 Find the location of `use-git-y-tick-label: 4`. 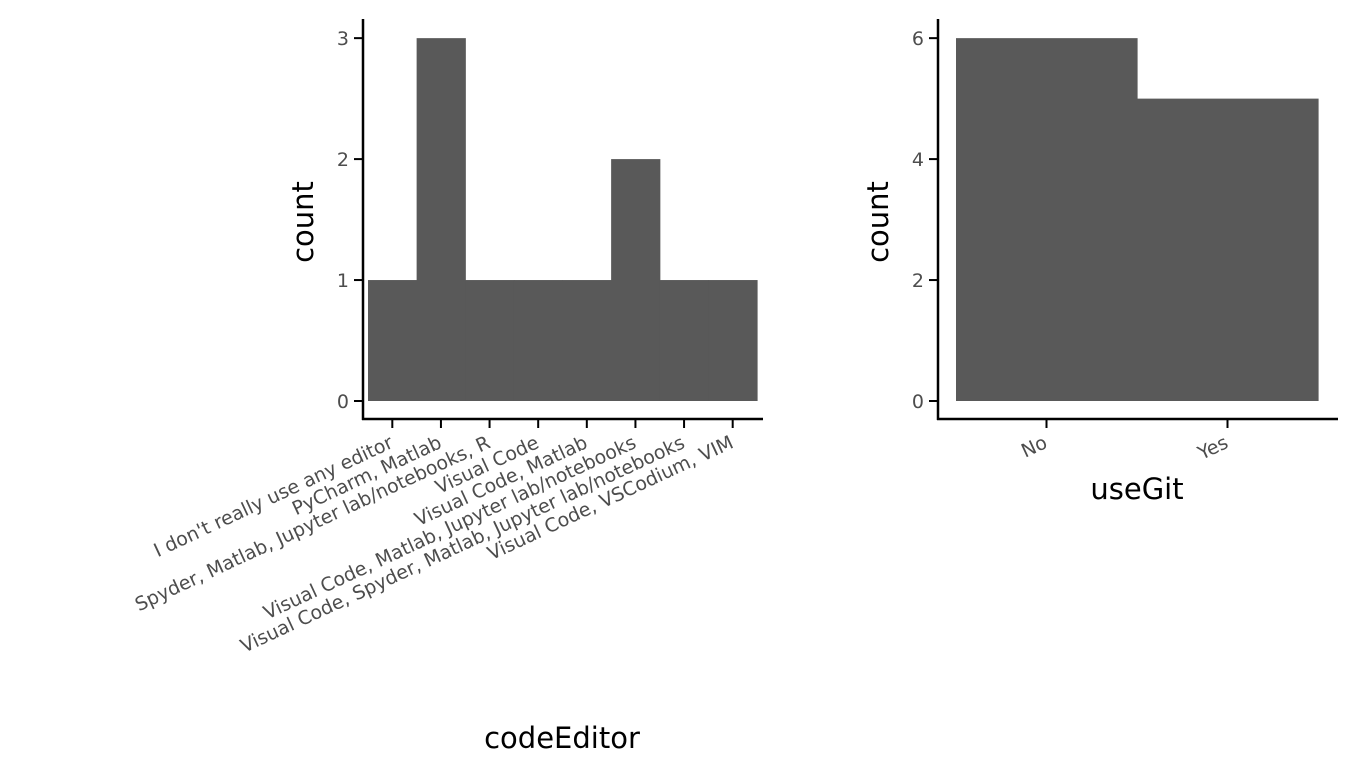

use-git-y-tick-label: 4 is located at coordinates (918, 160).